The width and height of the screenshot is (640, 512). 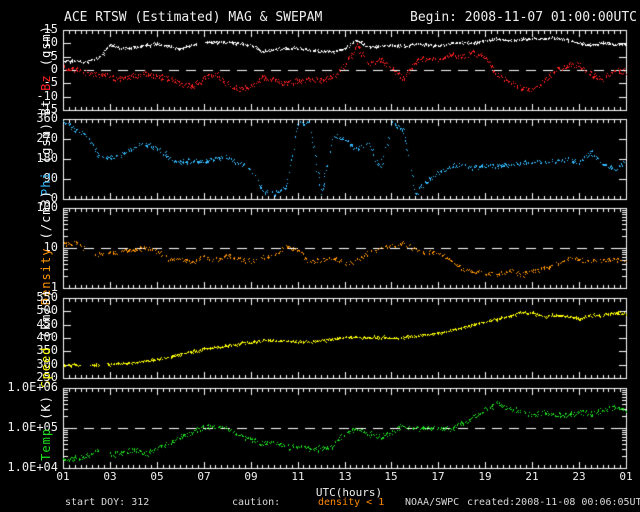 What do you see at coordinates (349, 492) in the screenshot?
I see `x-axis-title: UTC(hours)` at bounding box center [349, 492].